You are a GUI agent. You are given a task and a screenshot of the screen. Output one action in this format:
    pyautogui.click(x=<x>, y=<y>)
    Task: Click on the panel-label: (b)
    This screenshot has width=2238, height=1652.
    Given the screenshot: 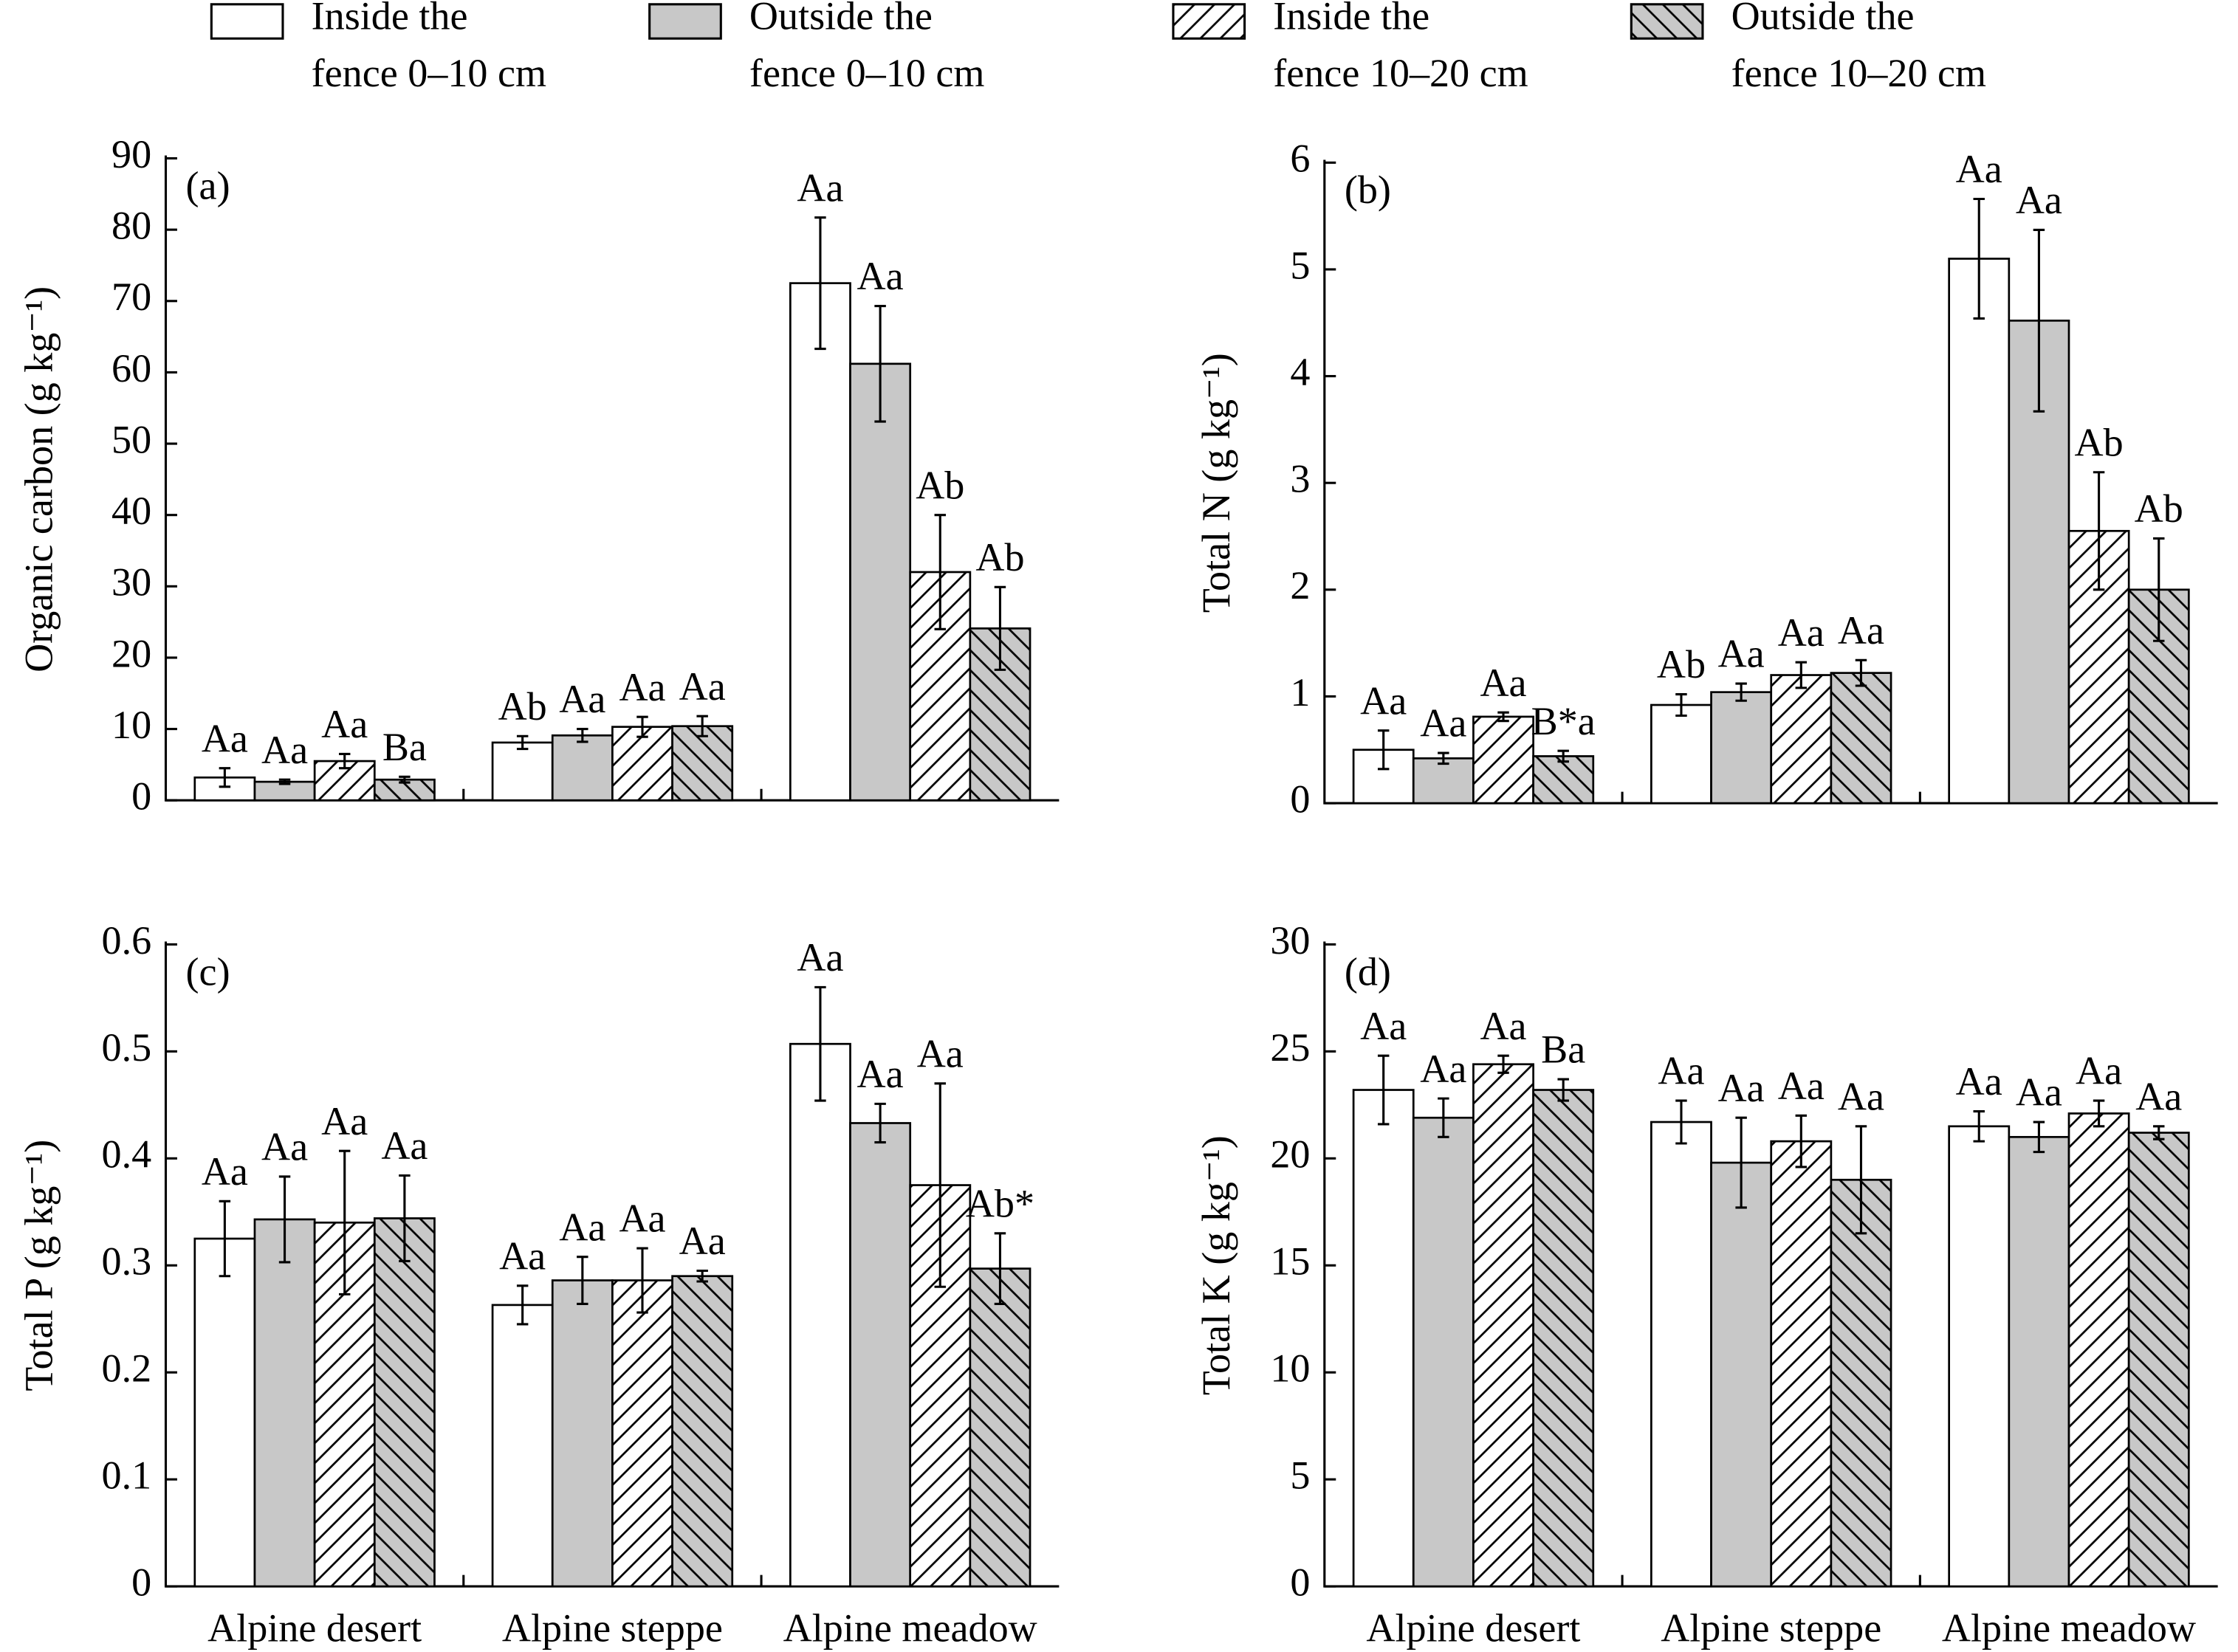 What is the action you would take?
    pyautogui.click(x=1368, y=190)
    